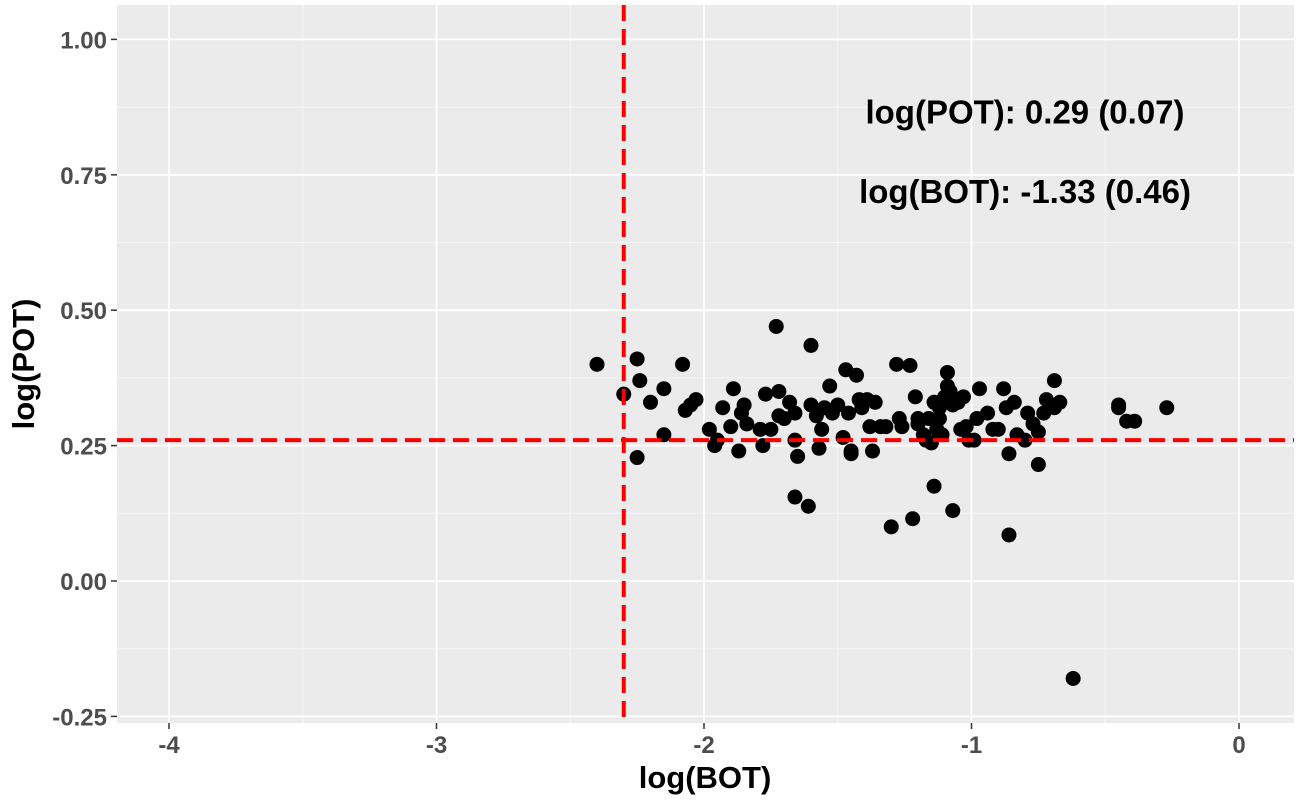 This screenshot has width=1300, height=800. What do you see at coordinates (1238, 745) in the screenshot?
I see `x-tick-label: 0` at bounding box center [1238, 745].